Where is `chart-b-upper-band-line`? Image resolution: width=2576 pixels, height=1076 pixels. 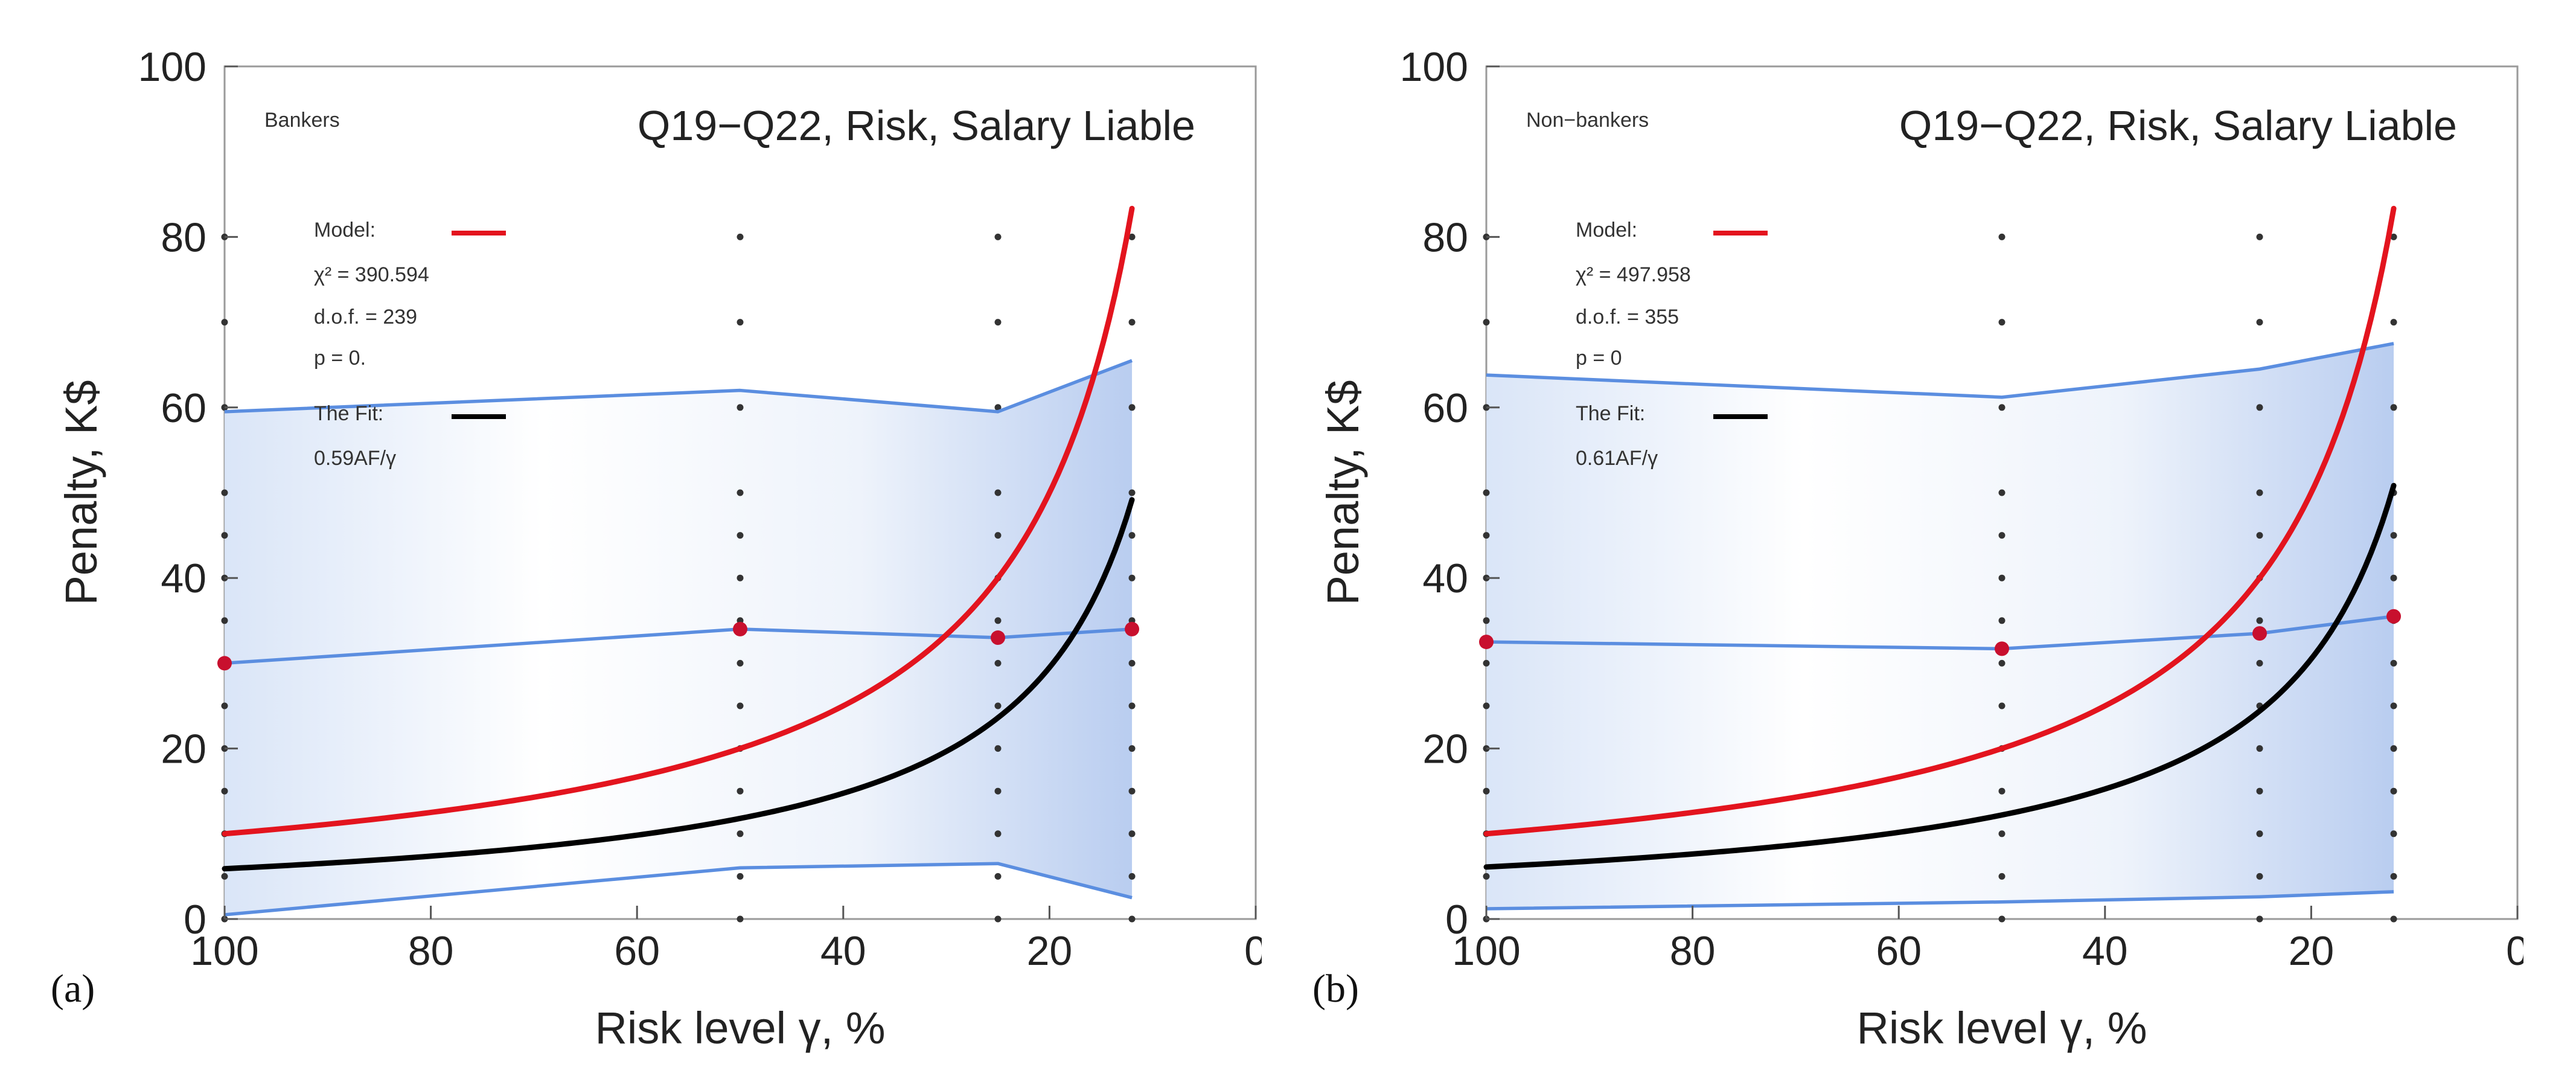
chart-b-upper-band-line is located at coordinates (1940, 370).